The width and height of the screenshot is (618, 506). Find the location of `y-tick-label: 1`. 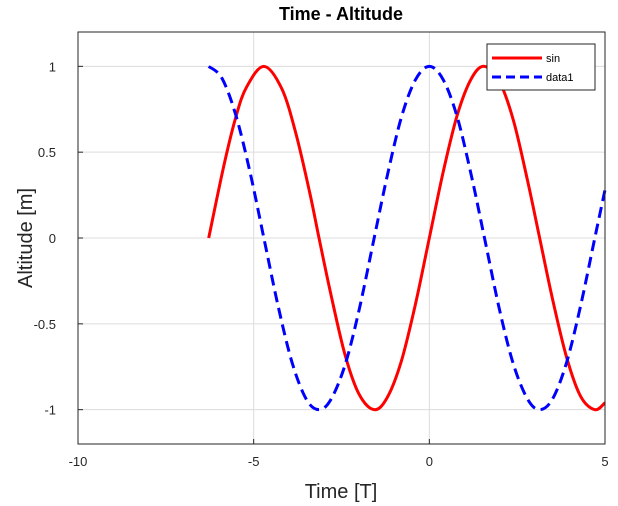

y-tick-label: 1 is located at coordinates (52, 66).